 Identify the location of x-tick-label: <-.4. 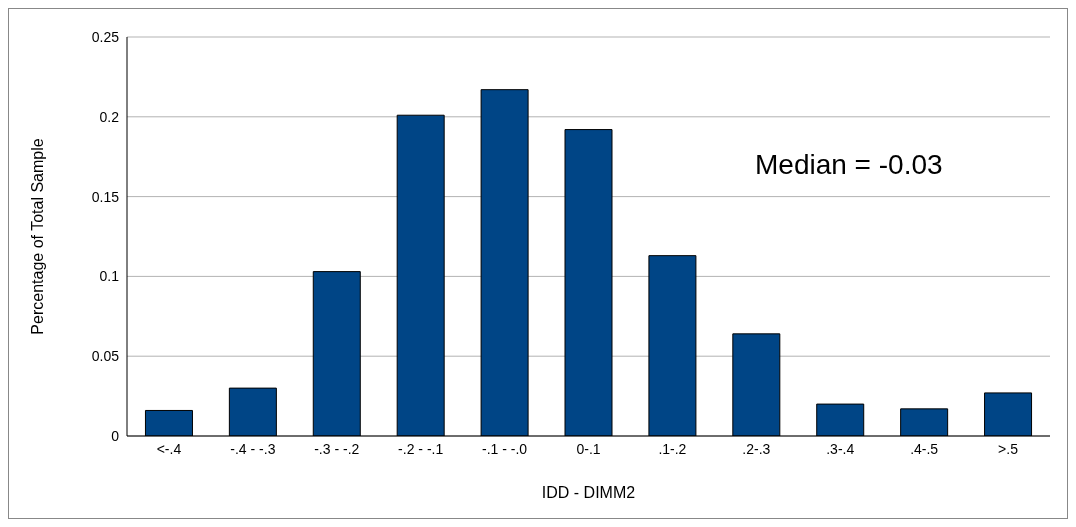
(169, 448).